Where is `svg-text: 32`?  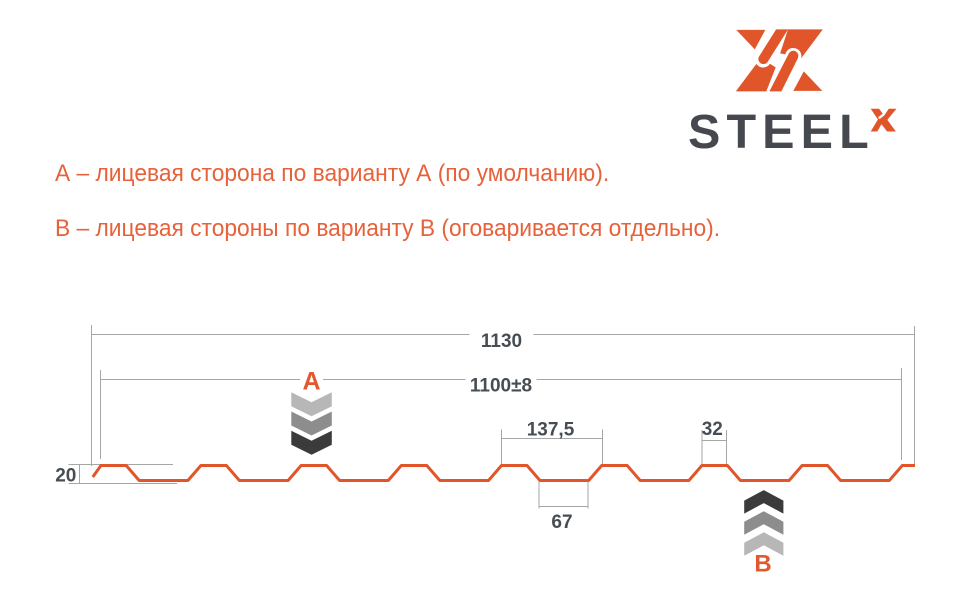 svg-text: 32 is located at coordinates (712, 429).